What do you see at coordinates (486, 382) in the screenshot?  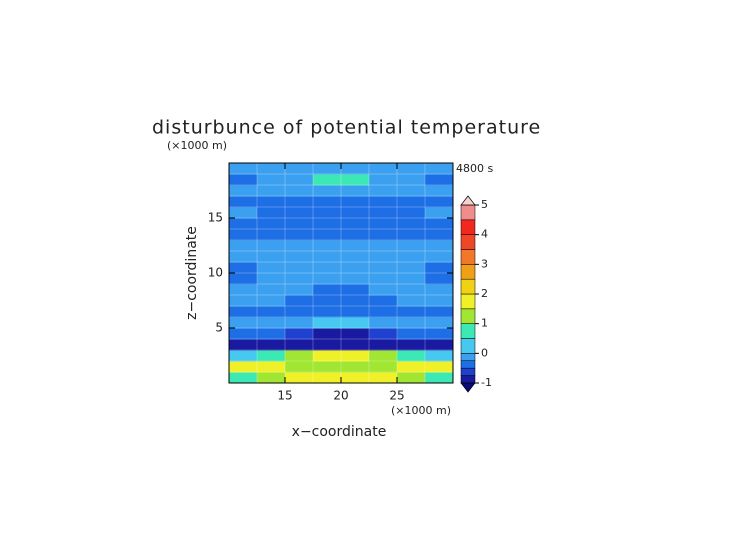 I see `colorbar-tick-label: -1` at bounding box center [486, 382].